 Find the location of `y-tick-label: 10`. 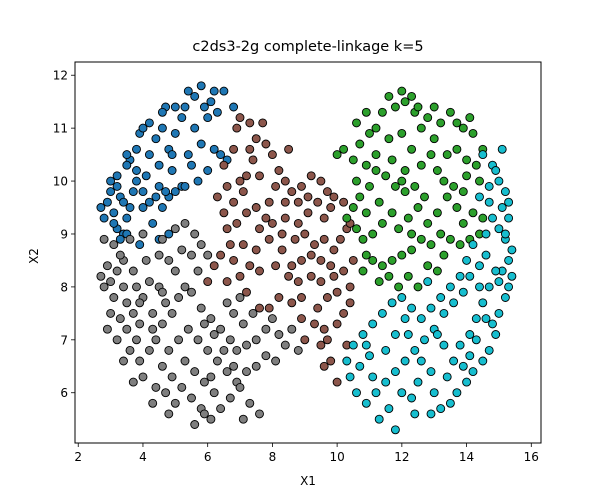

y-tick-label: 10 is located at coordinates (60, 182).